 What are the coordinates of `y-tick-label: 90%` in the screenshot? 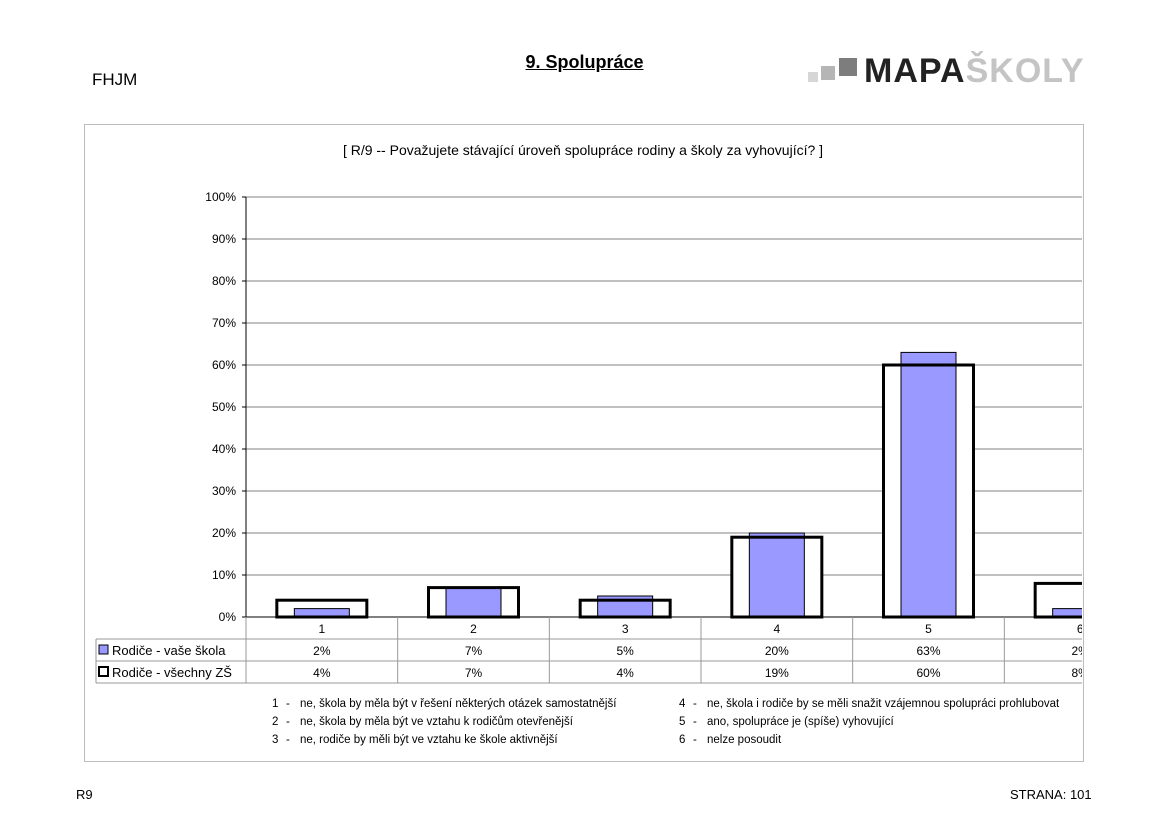 It's located at (224, 239).